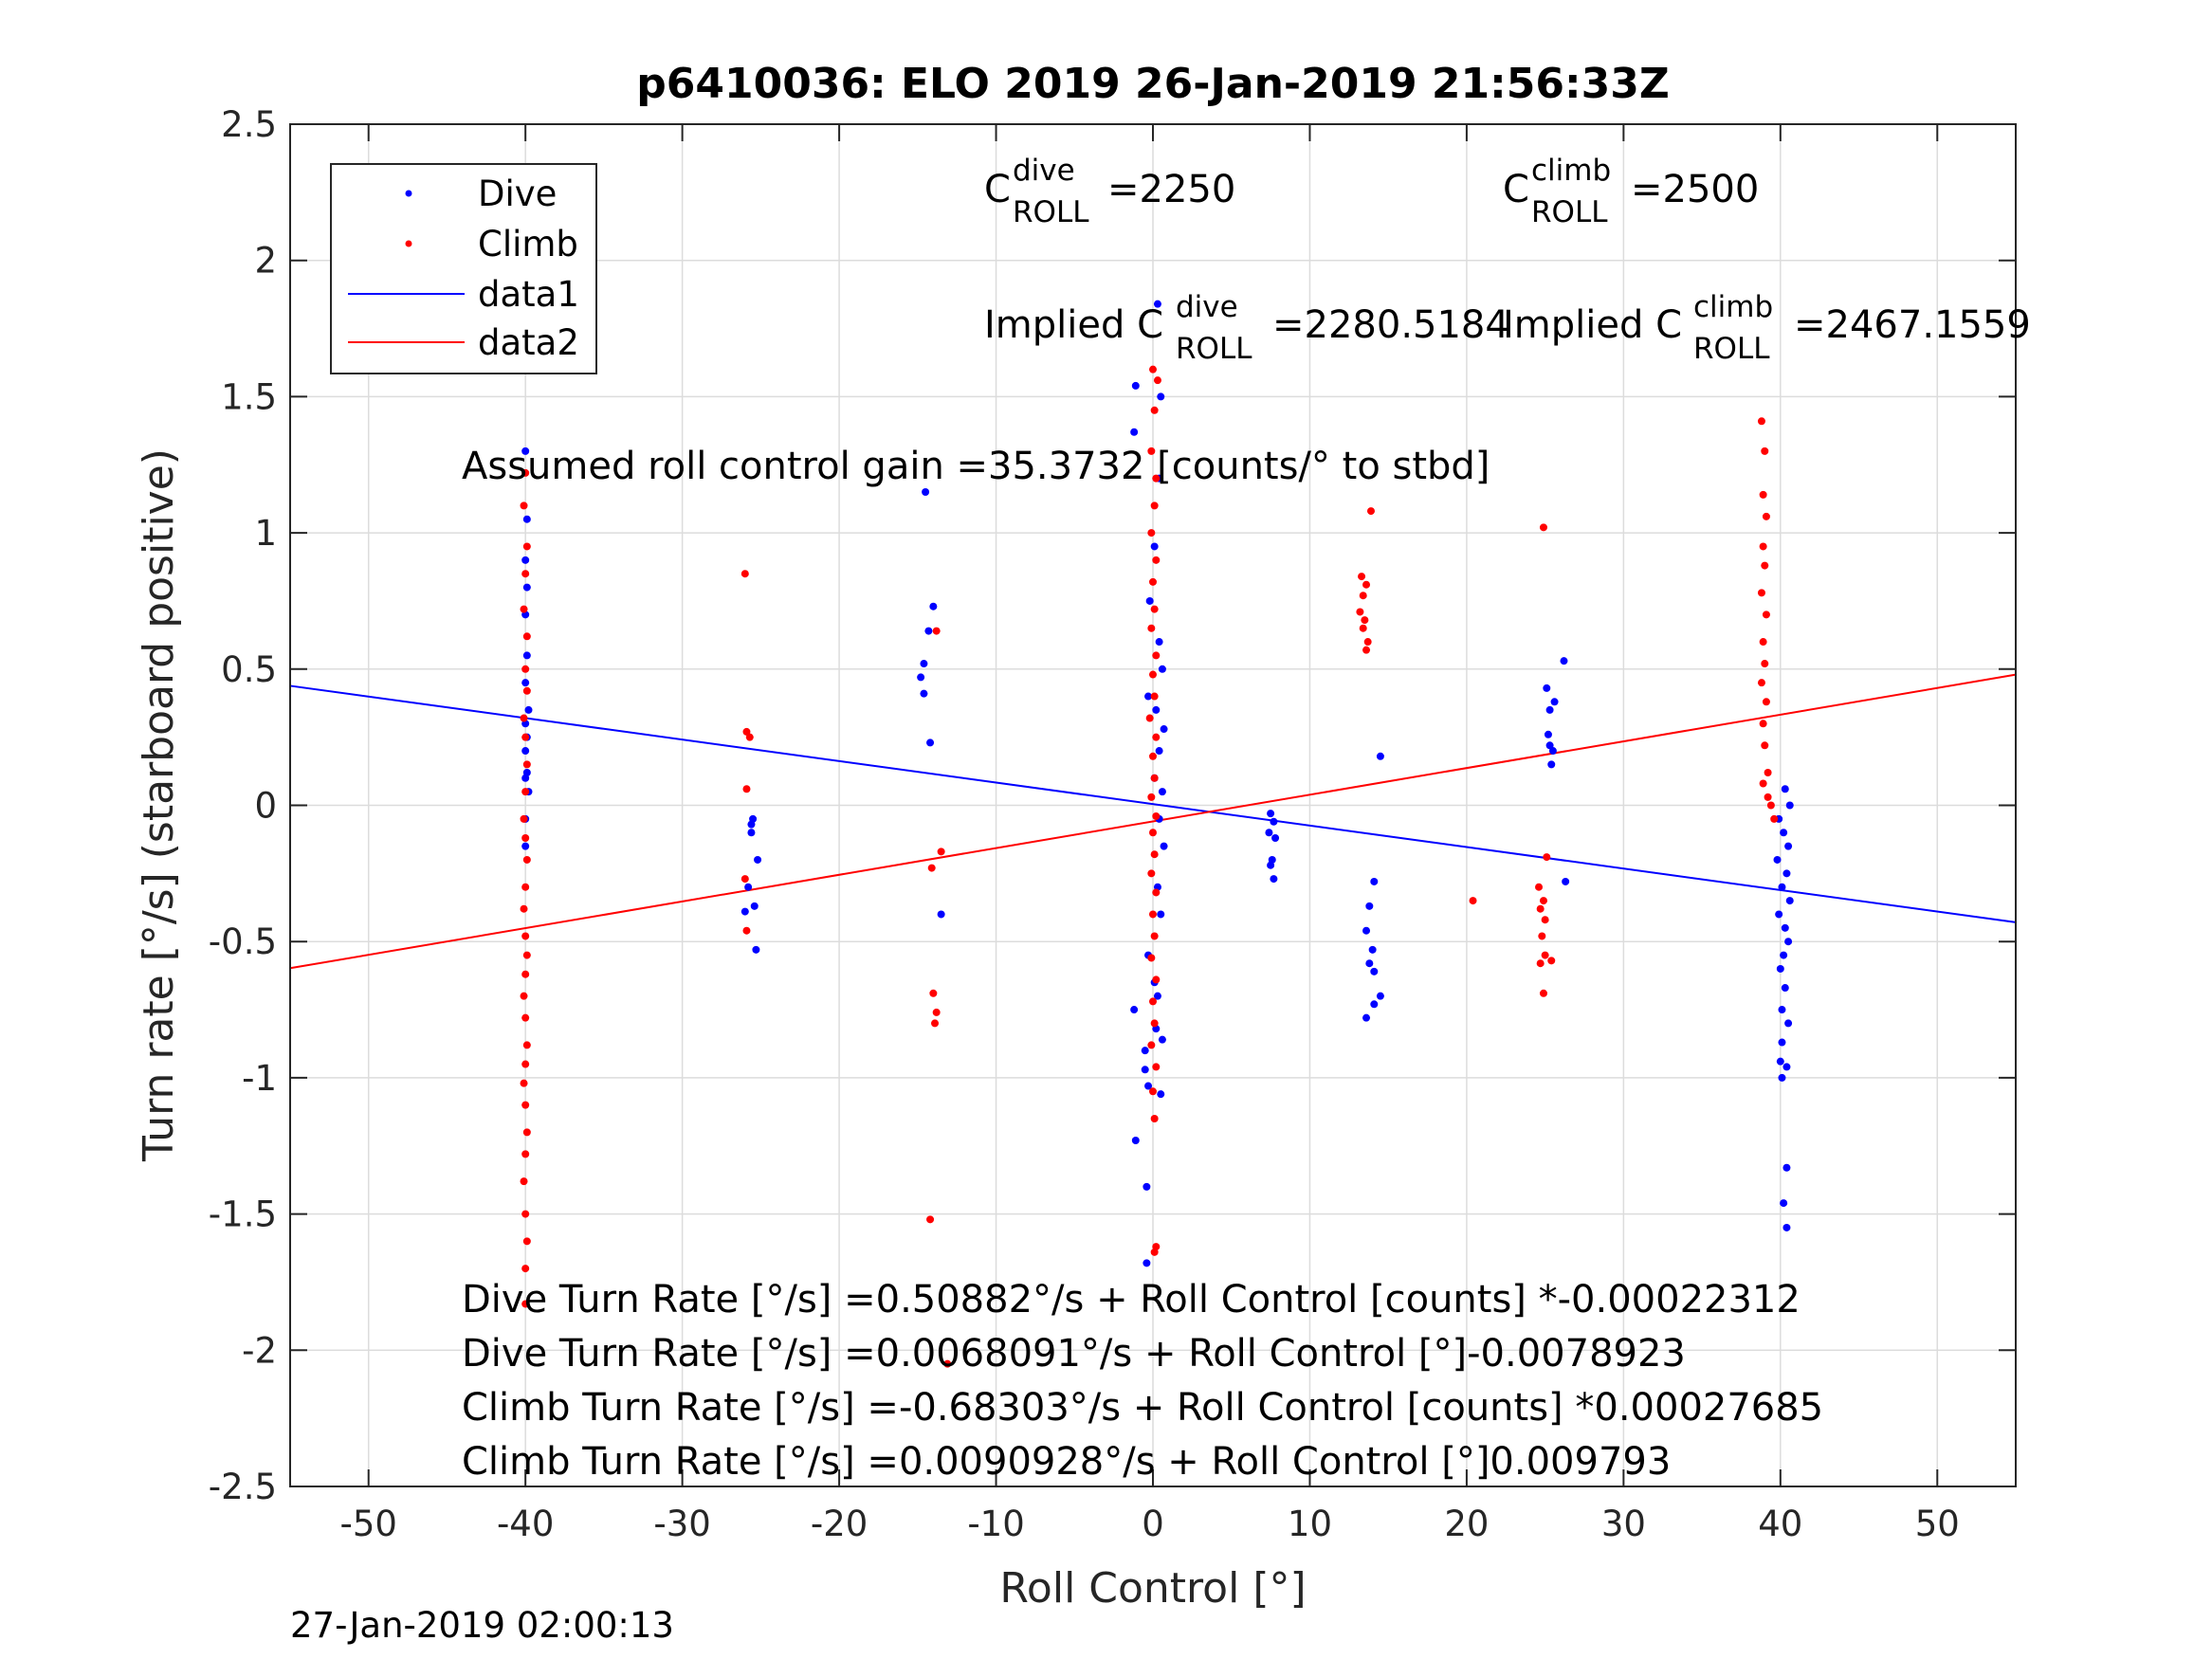 The width and height of the screenshot is (2212, 1659). I want to click on x-tick-label: 10, so click(1310, 1524).